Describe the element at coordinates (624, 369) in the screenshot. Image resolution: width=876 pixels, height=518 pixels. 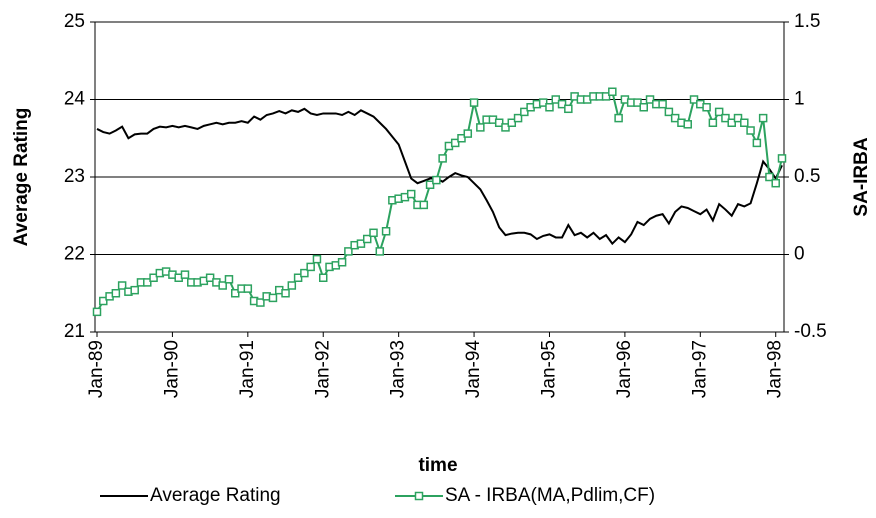
I see `x-tick-label: Jan-96` at that location.